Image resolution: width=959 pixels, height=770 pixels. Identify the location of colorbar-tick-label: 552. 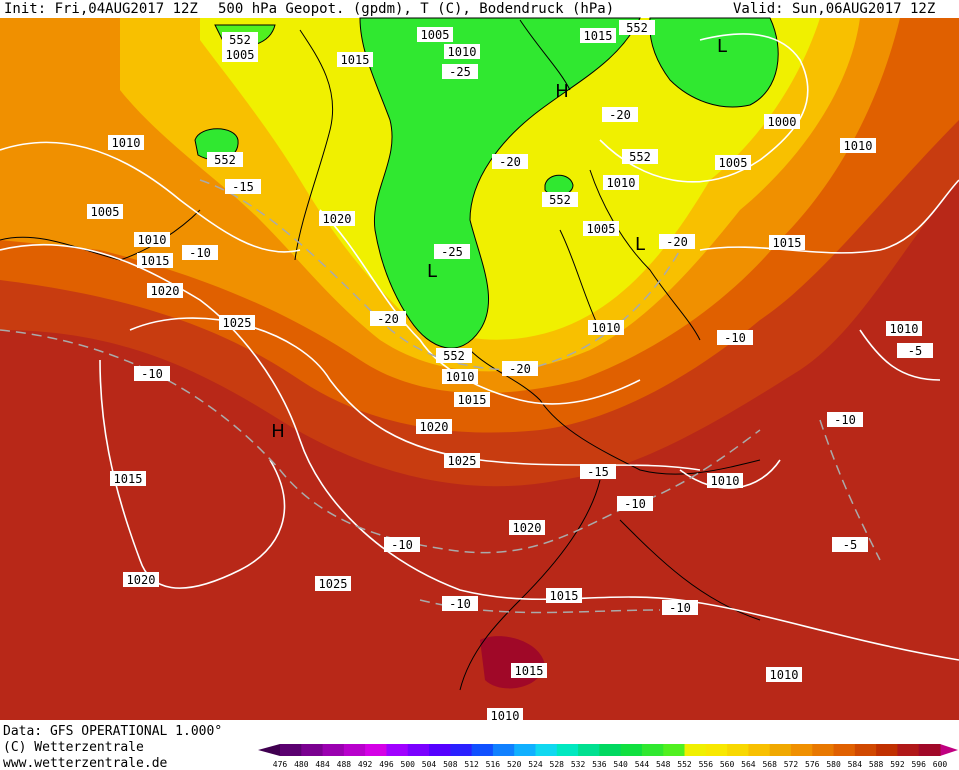
(684, 764).